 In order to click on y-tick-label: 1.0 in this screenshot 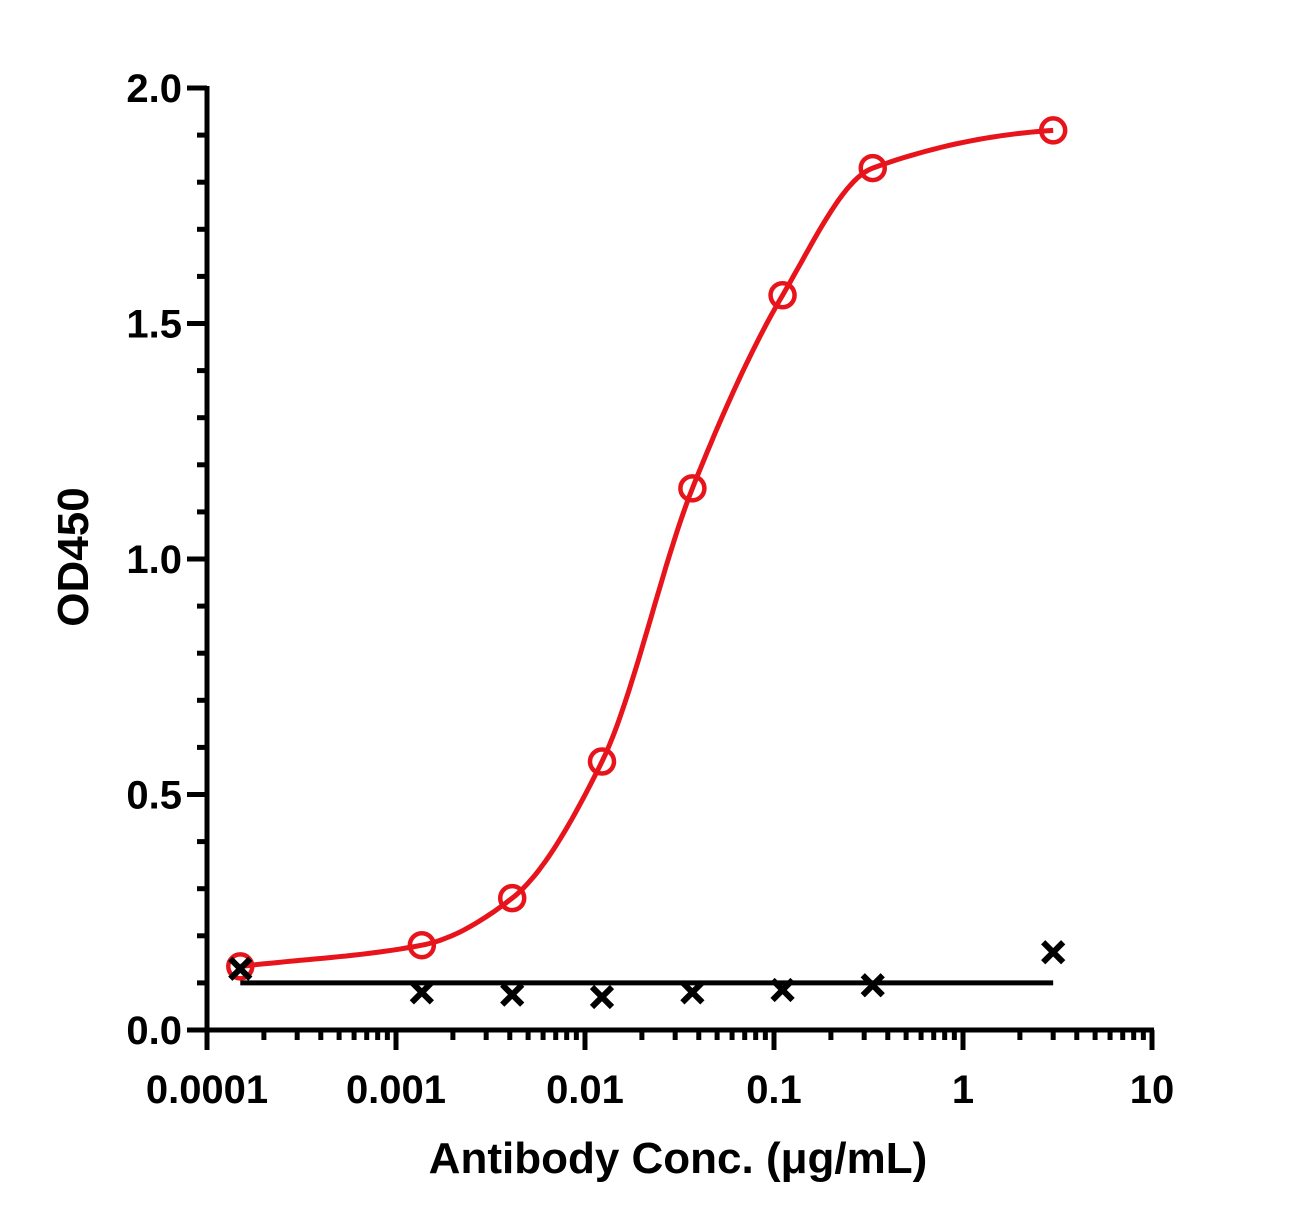, I will do `click(154, 560)`.